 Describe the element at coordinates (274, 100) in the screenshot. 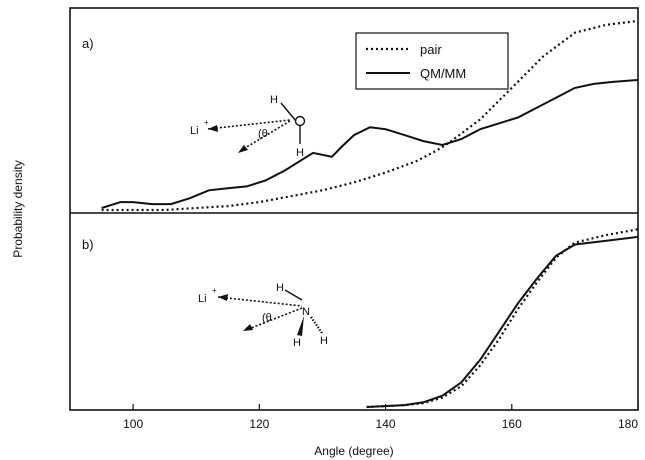

I see `h-atom-upper-a: H` at that location.